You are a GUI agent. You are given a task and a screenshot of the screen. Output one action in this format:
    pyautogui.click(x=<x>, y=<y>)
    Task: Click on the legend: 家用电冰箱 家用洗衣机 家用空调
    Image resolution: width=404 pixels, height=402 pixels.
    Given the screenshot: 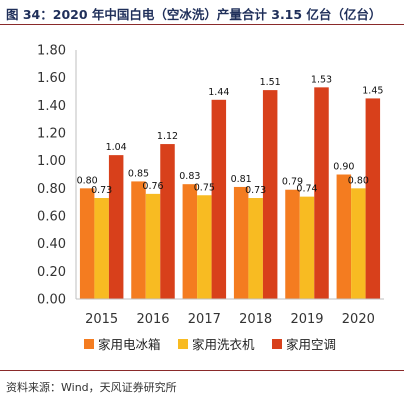 What is the action you would take?
    pyautogui.click(x=210, y=344)
    